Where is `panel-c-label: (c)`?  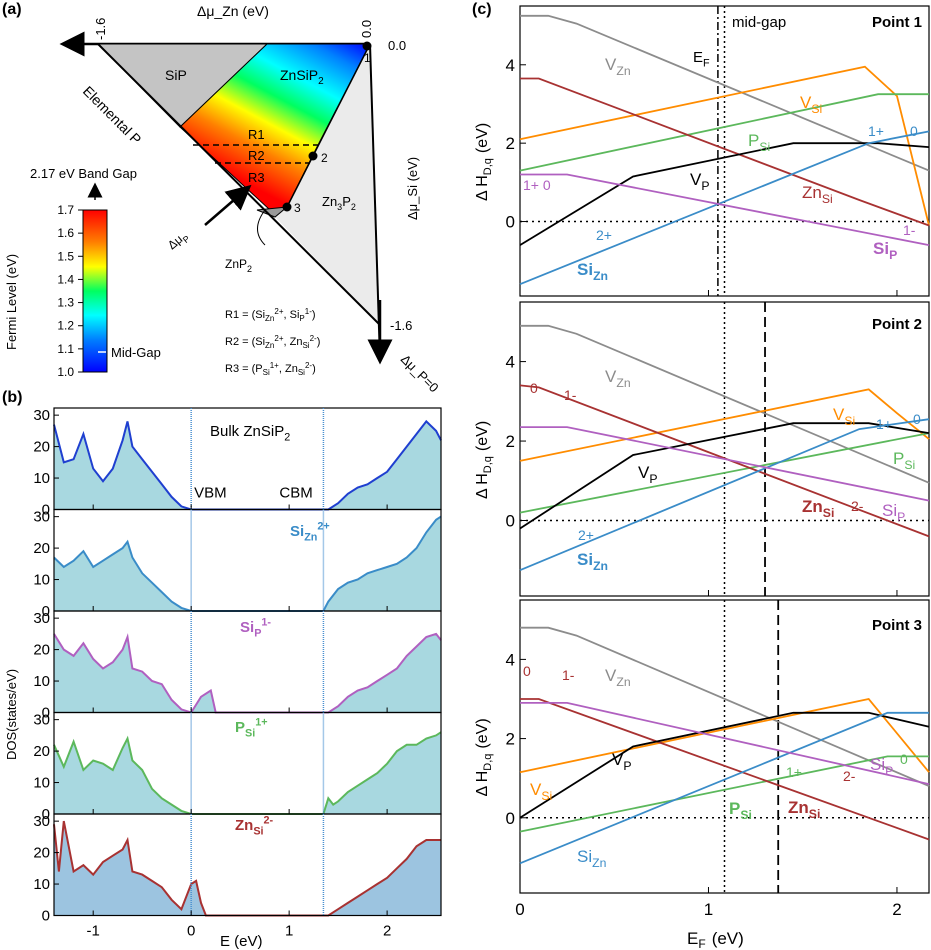 panel-c-label: (c) is located at coordinates (482, 9).